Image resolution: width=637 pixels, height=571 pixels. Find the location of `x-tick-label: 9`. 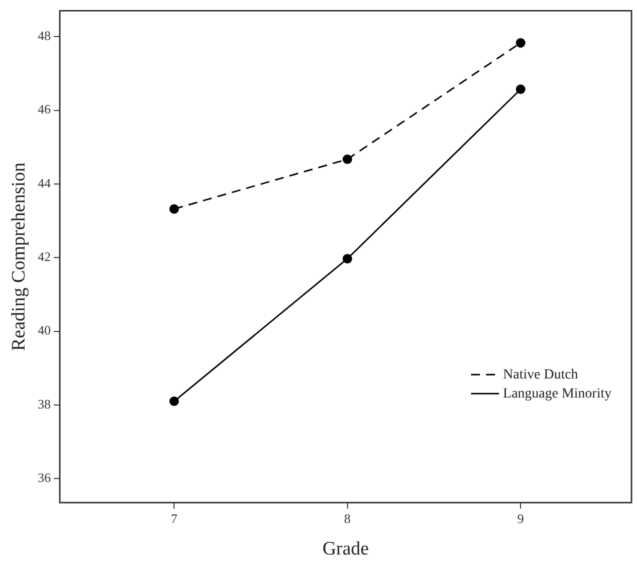

x-tick-label: 9 is located at coordinates (520, 518).